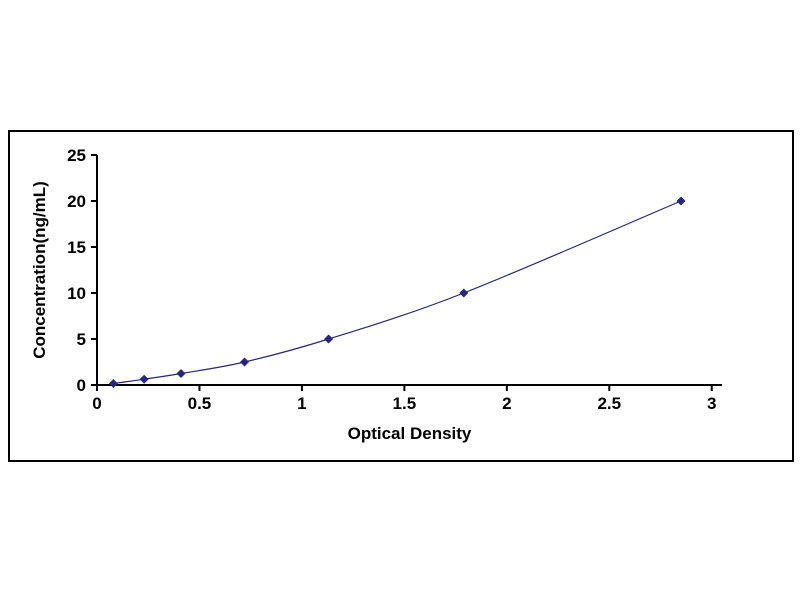 Image resolution: width=800 pixels, height=600 pixels. Describe the element at coordinates (81, 385) in the screenshot. I see `y-tick-label: 0` at that location.